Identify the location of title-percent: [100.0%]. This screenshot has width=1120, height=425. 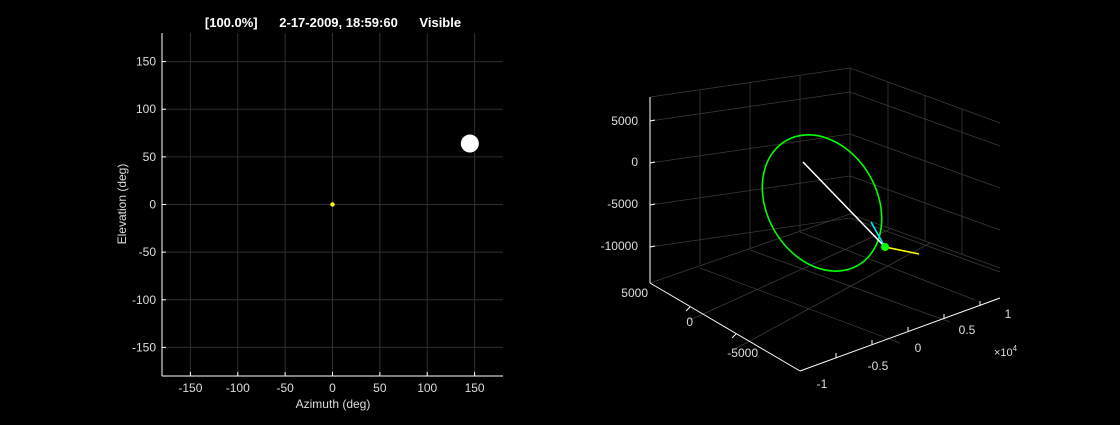
(231, 22).